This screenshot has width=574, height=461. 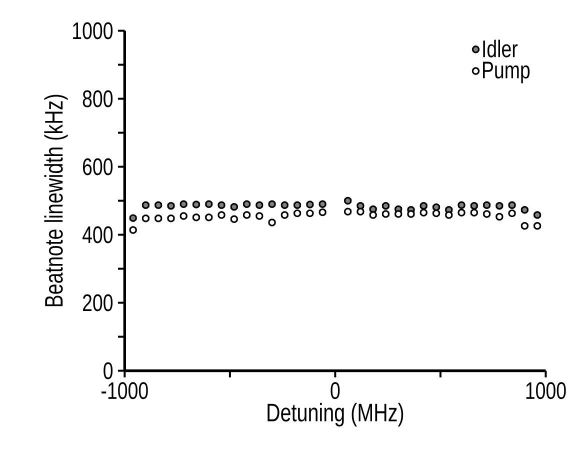 What do you see at coordinates (97, 235) in the screenshot?
I see `y-tick-label: 400` at bounding box center [97, 235].